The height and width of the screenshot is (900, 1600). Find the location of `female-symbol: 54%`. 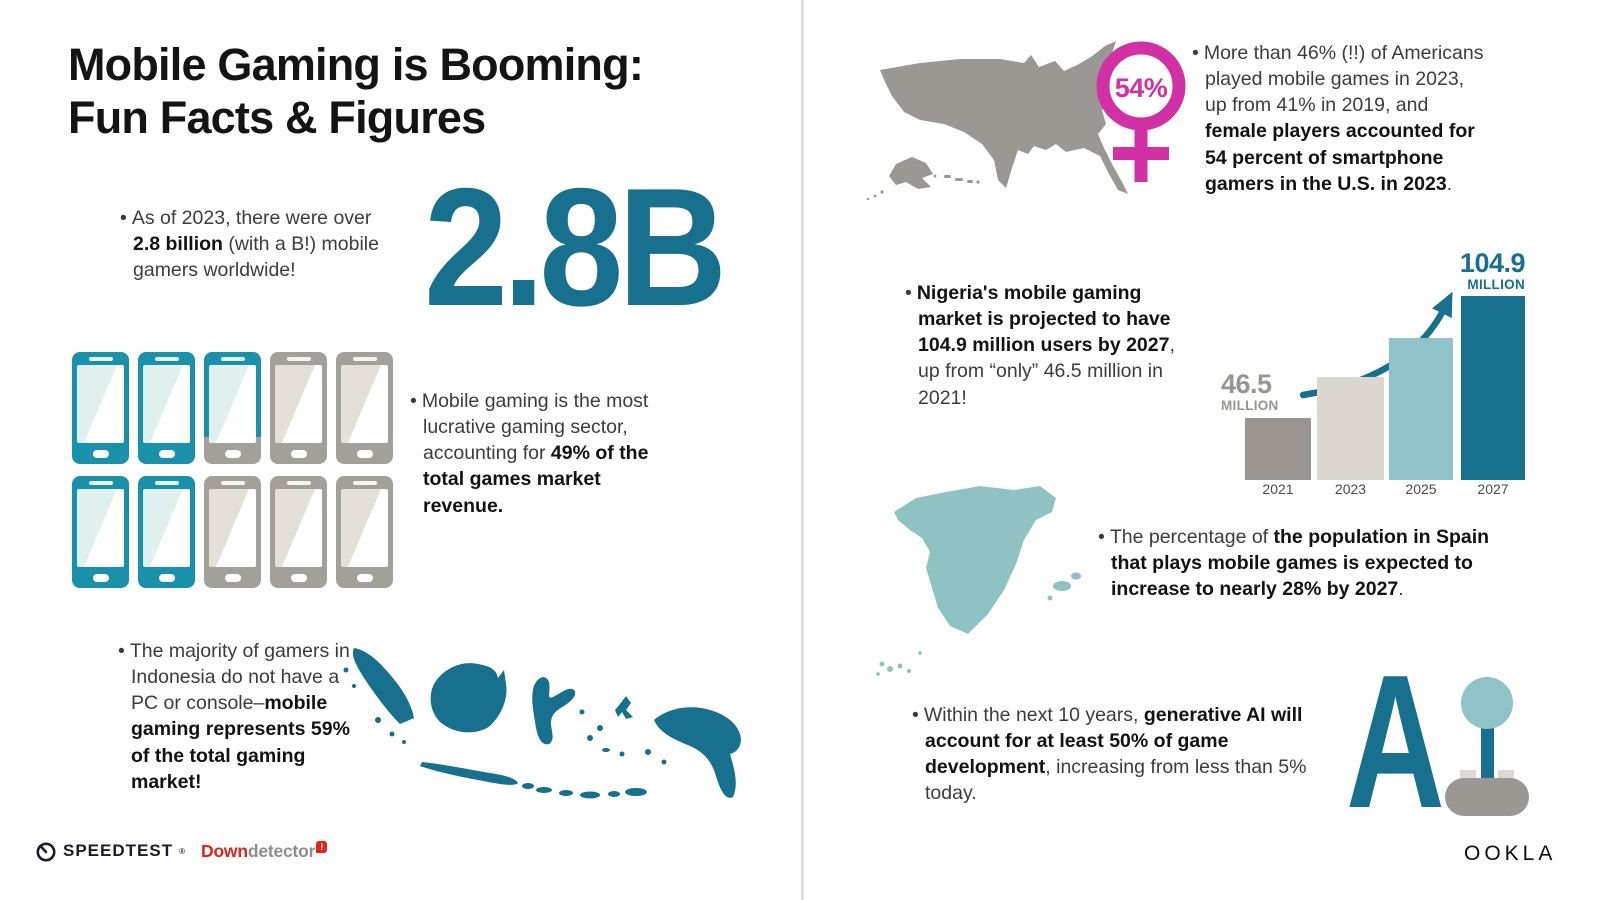

female-symbol: 54% is located at coordinates (1141, 114).